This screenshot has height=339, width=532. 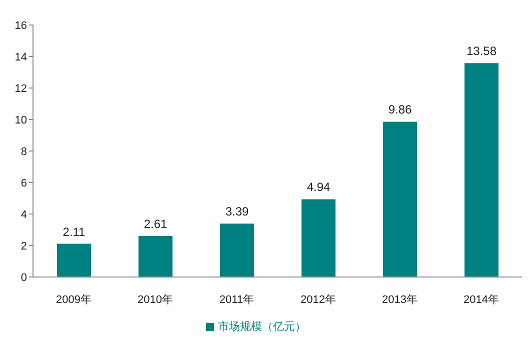 What do you see at coordinates (23, 183) in the screenshot?
I see `y-tick-label: 6` at bounding box center [23, 183].